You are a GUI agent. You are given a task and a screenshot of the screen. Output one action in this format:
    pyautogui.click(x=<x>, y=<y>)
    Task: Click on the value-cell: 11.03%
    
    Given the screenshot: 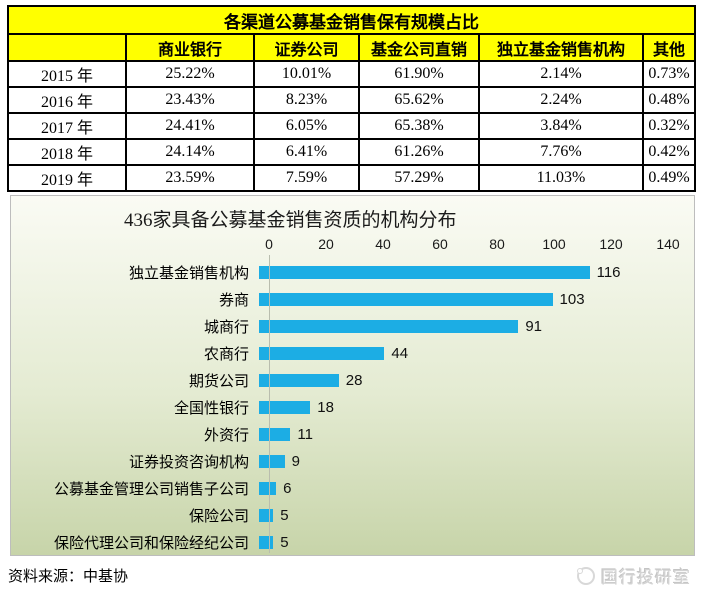 What is the action you would take?
    pyautogui.click(x=561, y=178)
    